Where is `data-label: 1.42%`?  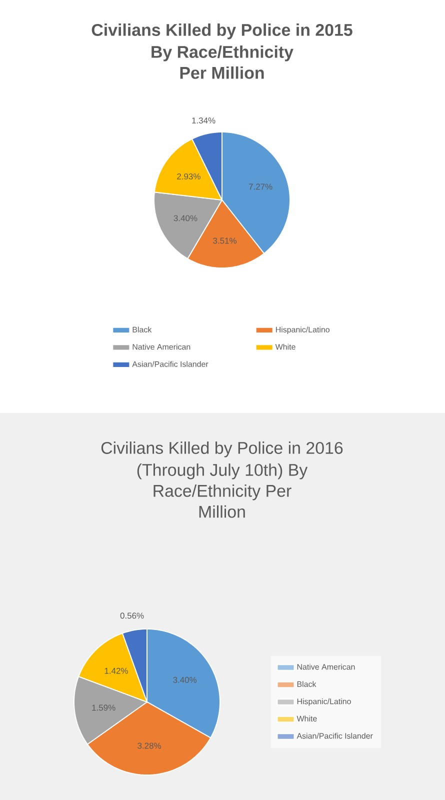 data-label: 1.42% is located at coordinates (116, 671).